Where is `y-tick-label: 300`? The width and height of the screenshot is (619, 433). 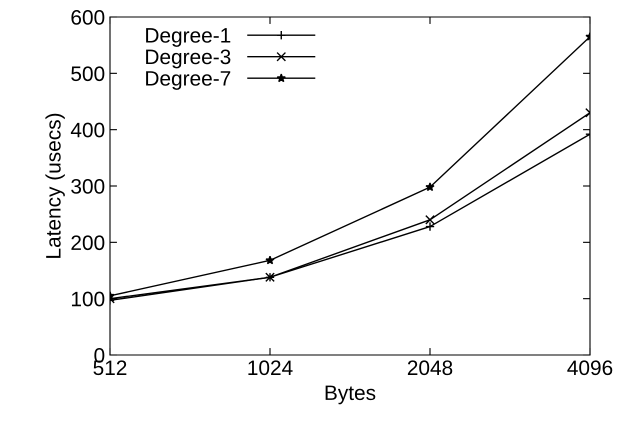
y-tick-label: 300 is located at coordinates (87, 186).